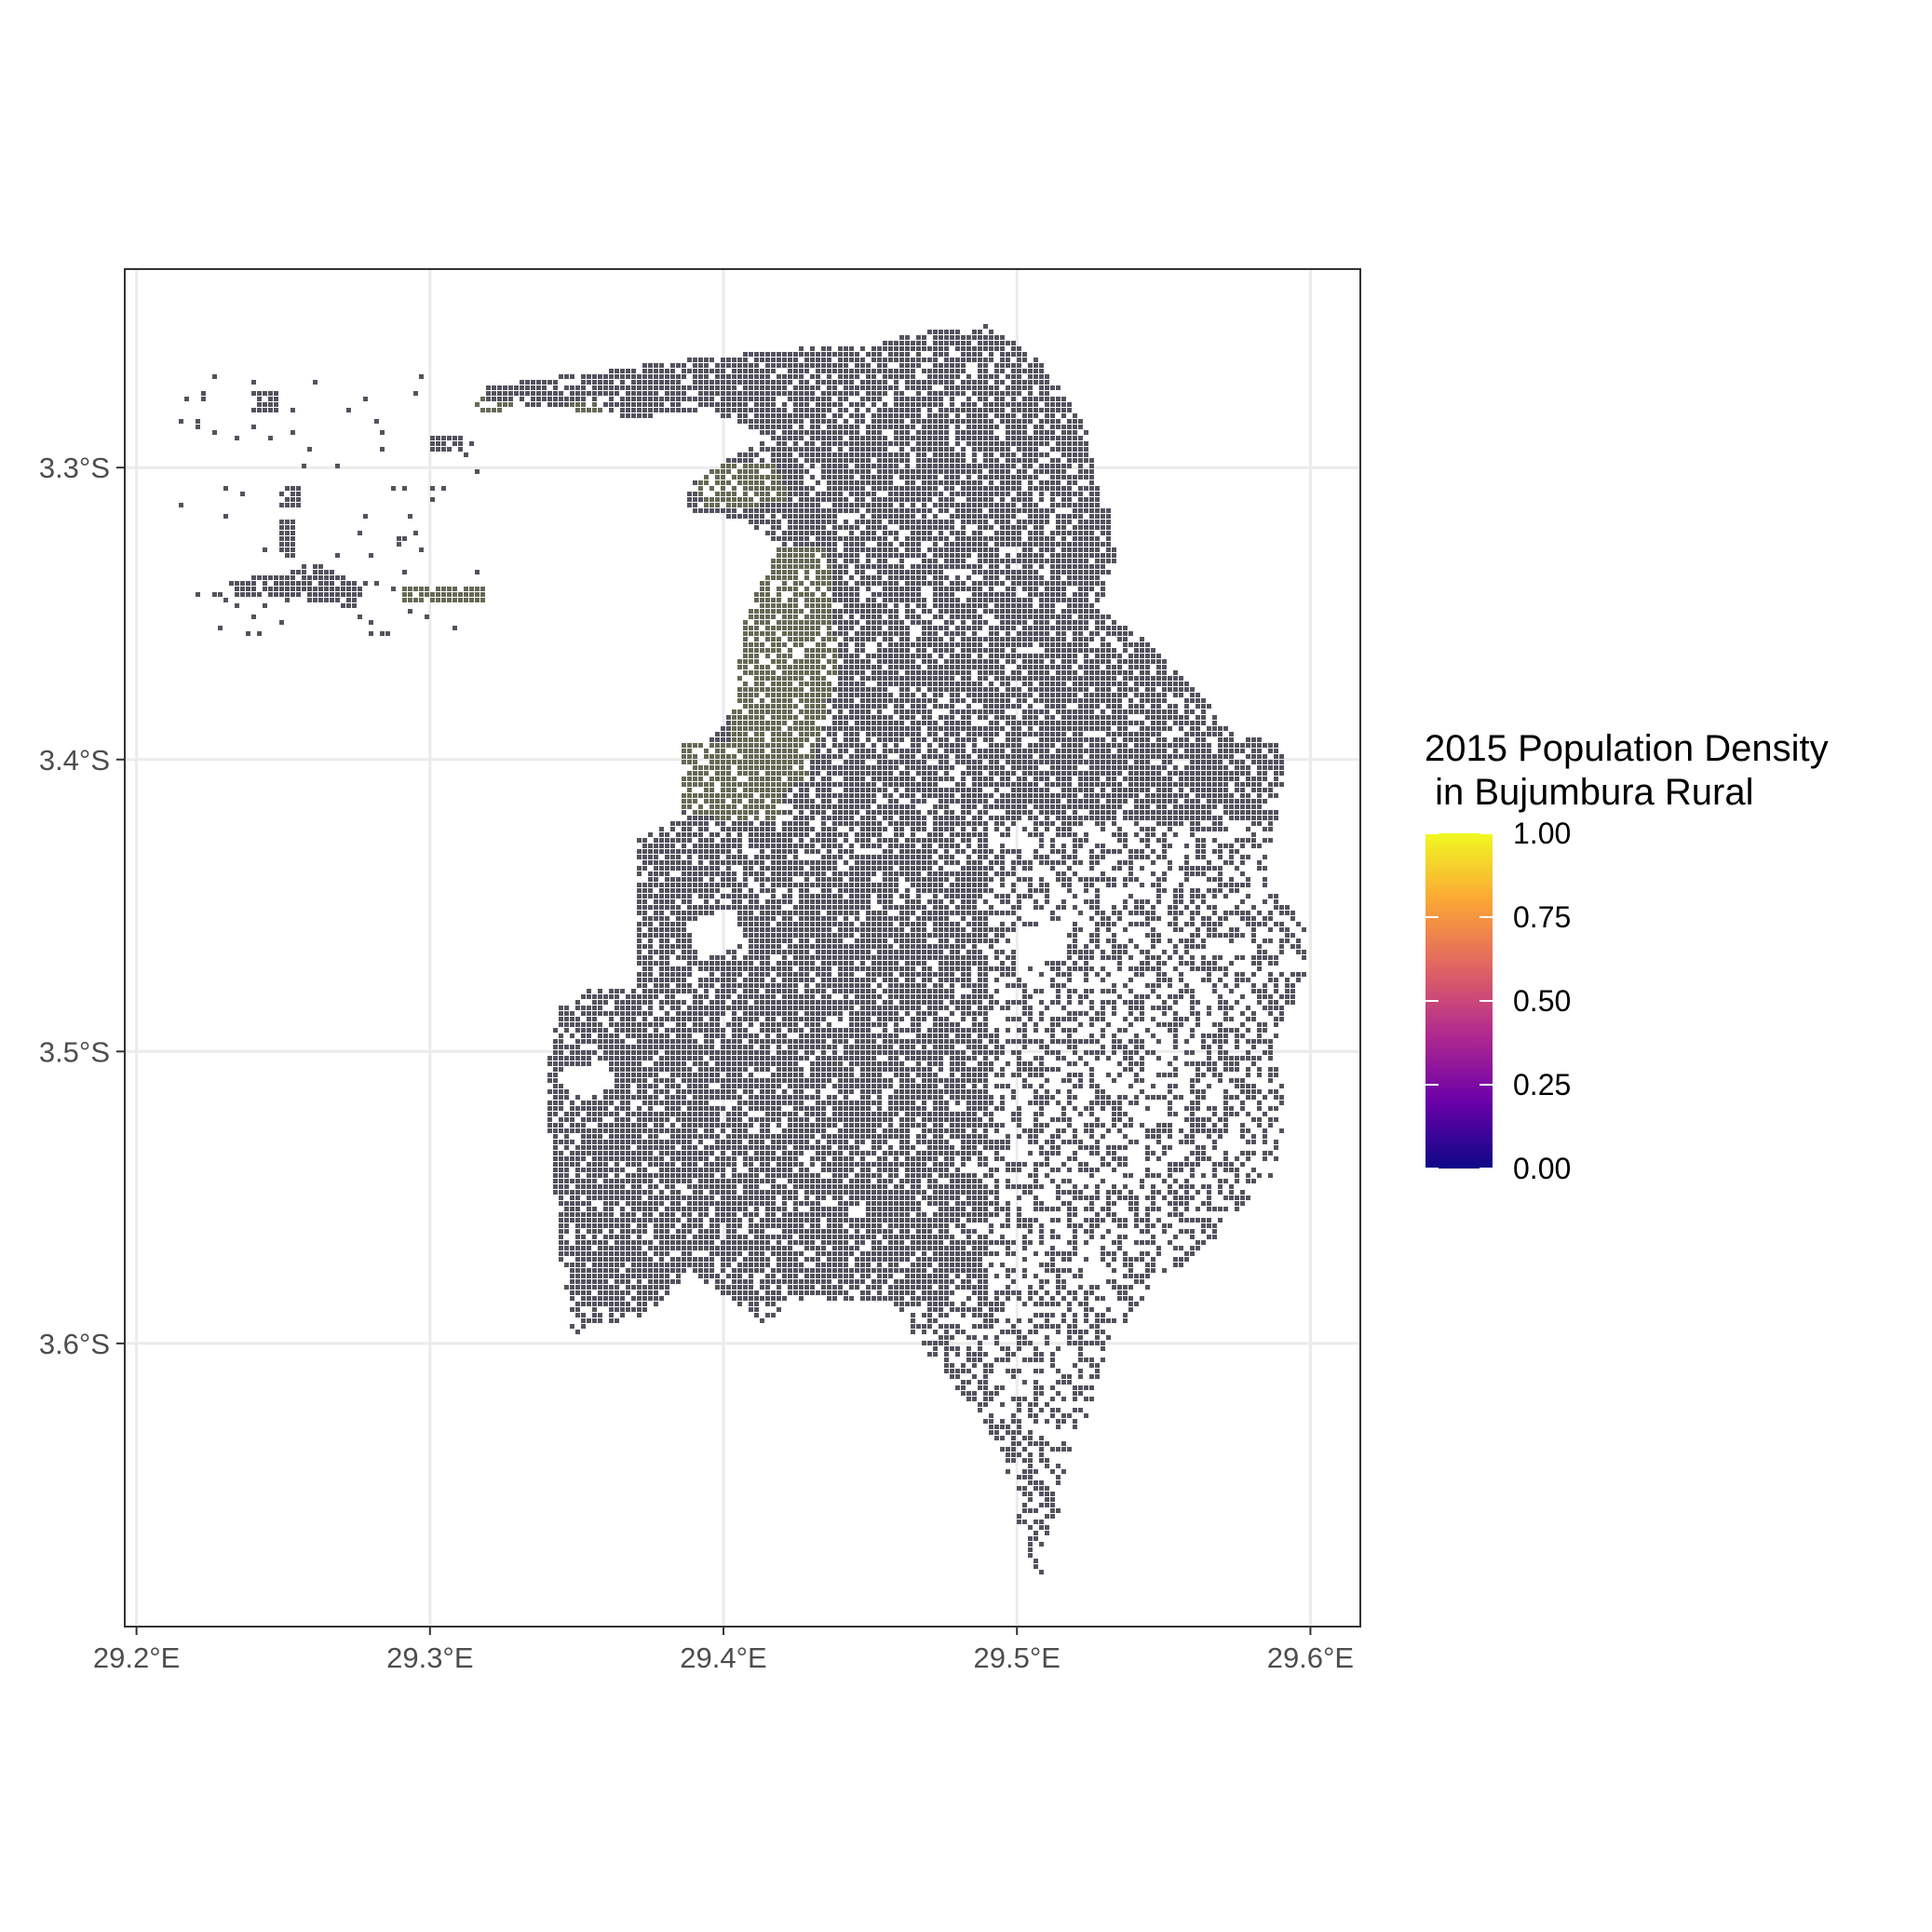 The width and height of the screenshot is (1932, 1932). I want to click on legend-title-line-2: in Bujumbura Rural, so click(1590, 792).